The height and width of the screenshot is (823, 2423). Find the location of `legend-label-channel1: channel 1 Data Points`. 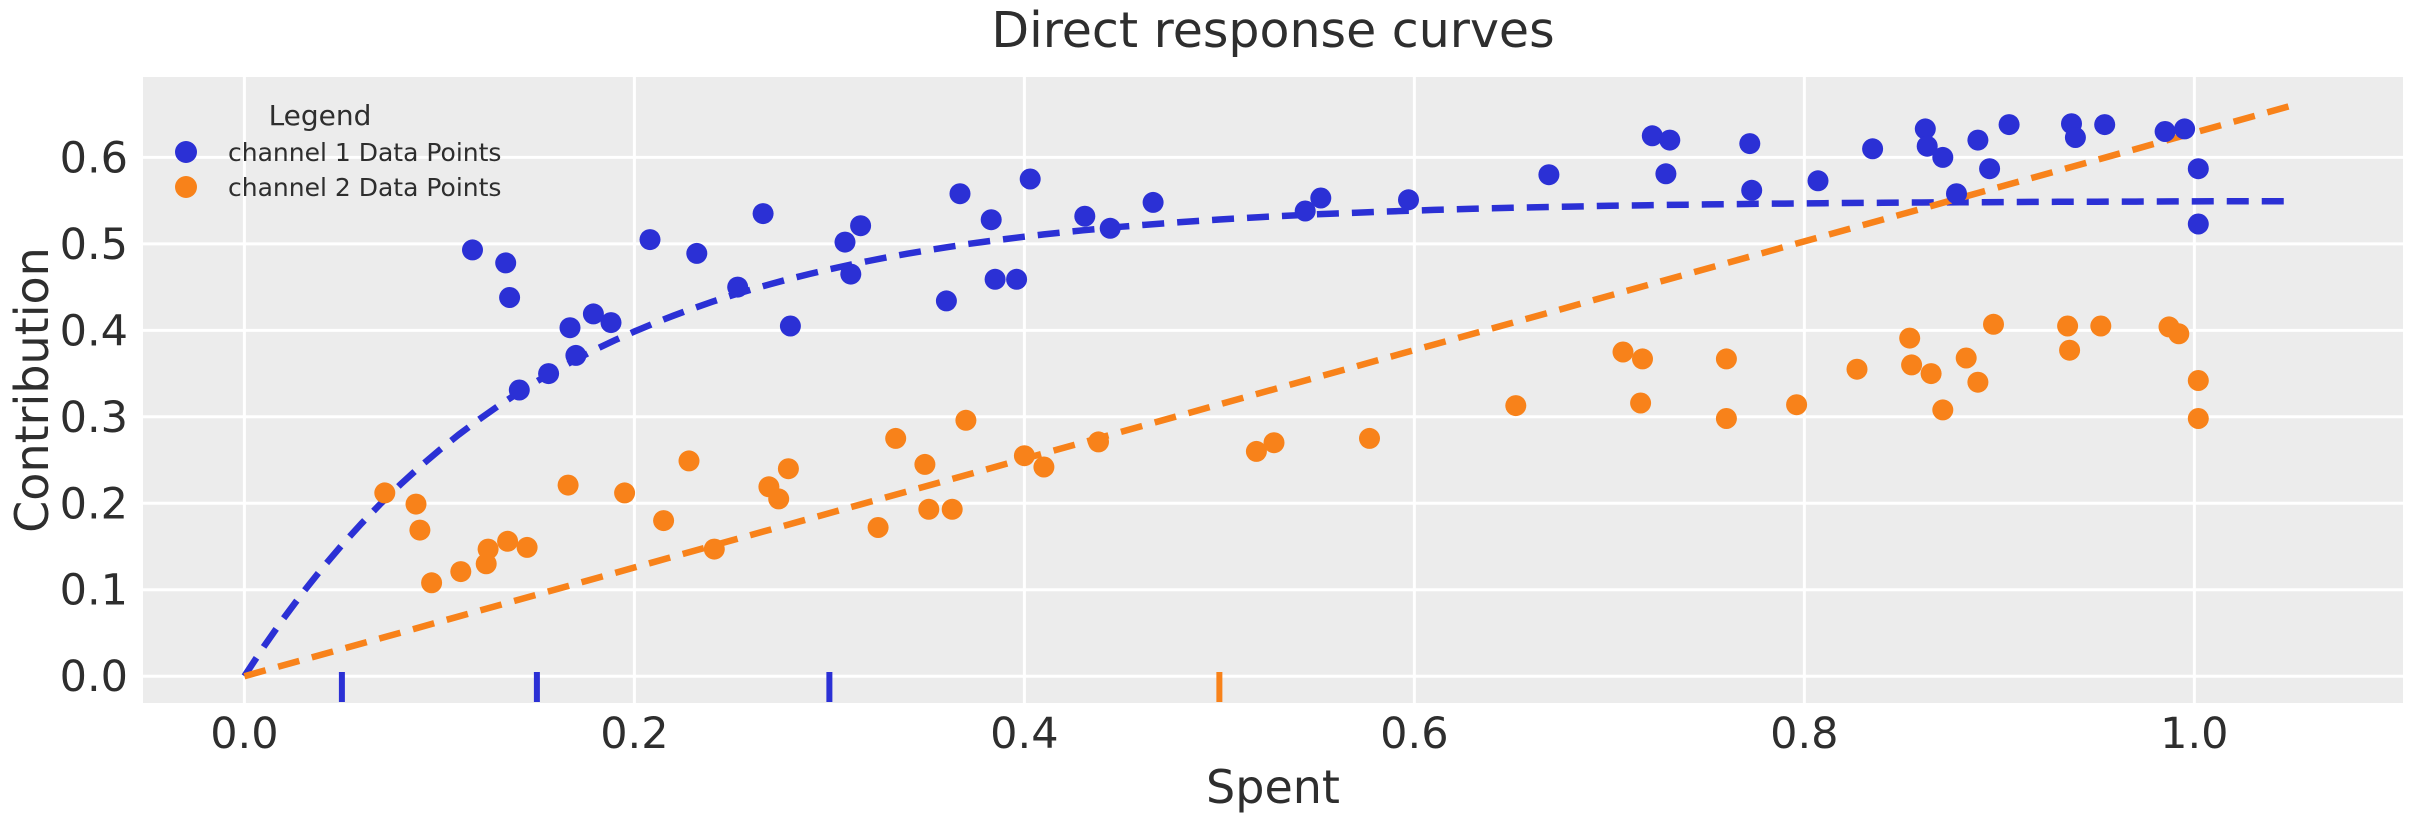

legend-label-channel1: channel 1 Data Points is located at coordinates (364, 152).